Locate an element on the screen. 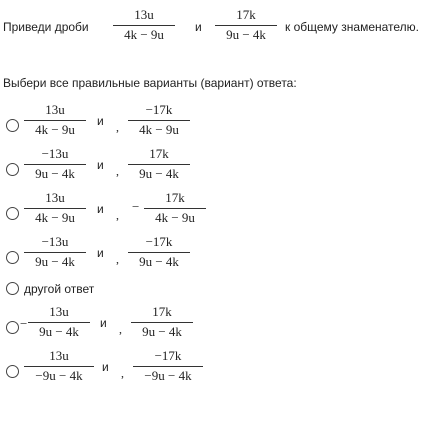  answer-option-2: −13u 9u − 4k и , 17k 9u − 4k is located at coordinates (180, 166).